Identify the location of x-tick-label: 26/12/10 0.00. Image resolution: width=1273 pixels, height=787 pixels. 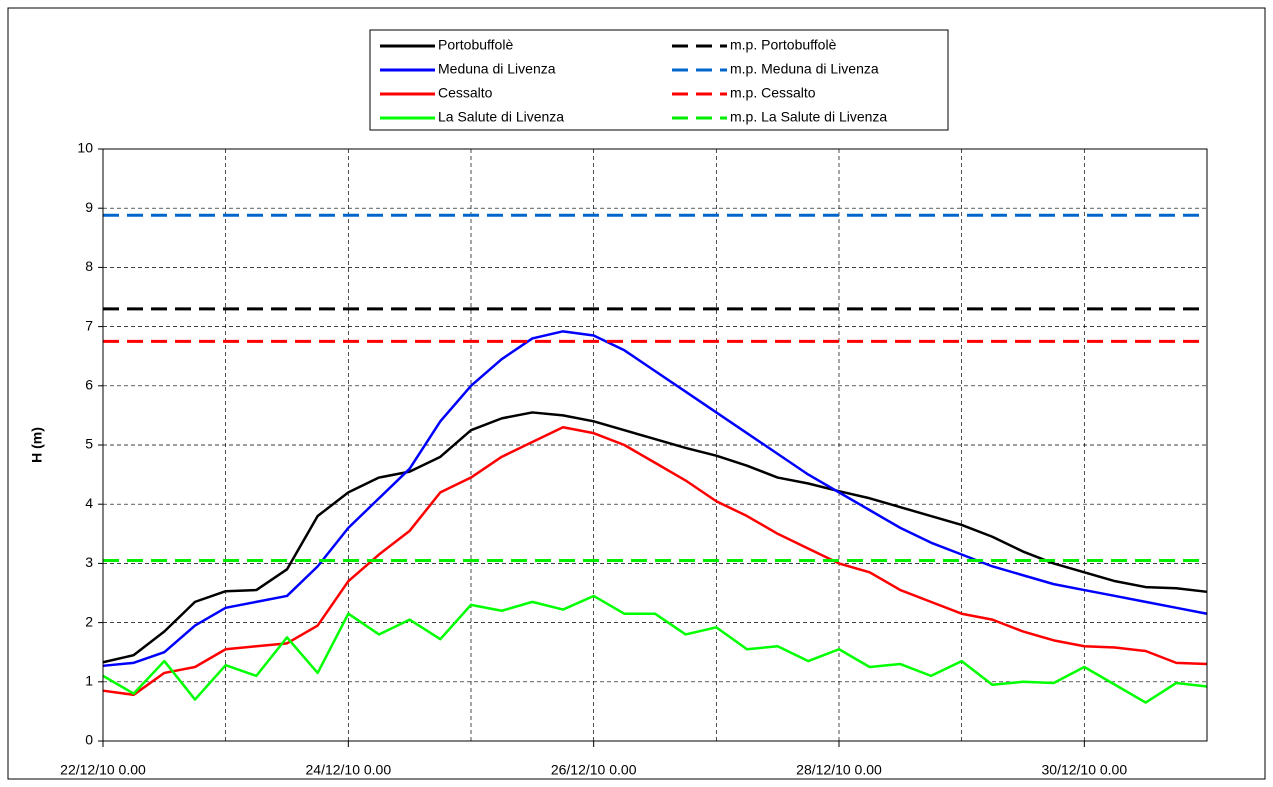
(594, 770).